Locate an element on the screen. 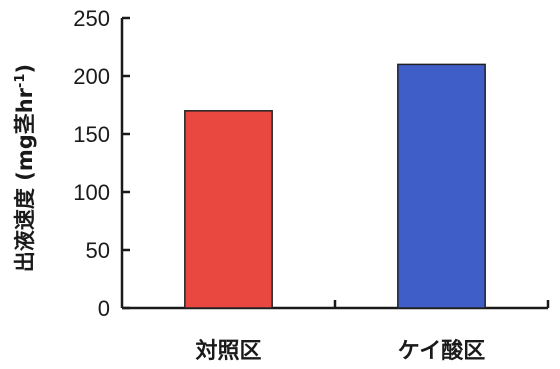  y-tick-label: 250 is located at coordinates (91, 18).